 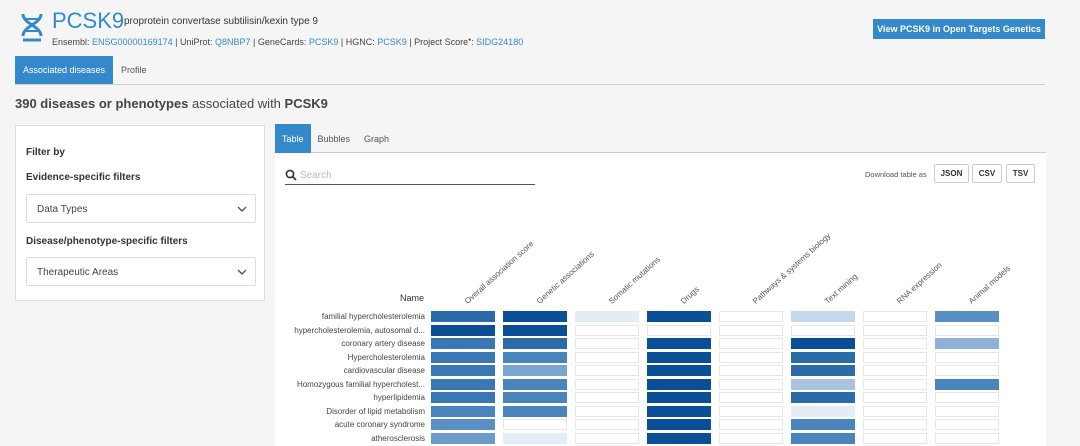 What do you see at coordinates (232, 42) in the screenshot?
I see `identifier-link: Q8NBP7` at bounding box center [232, 42].